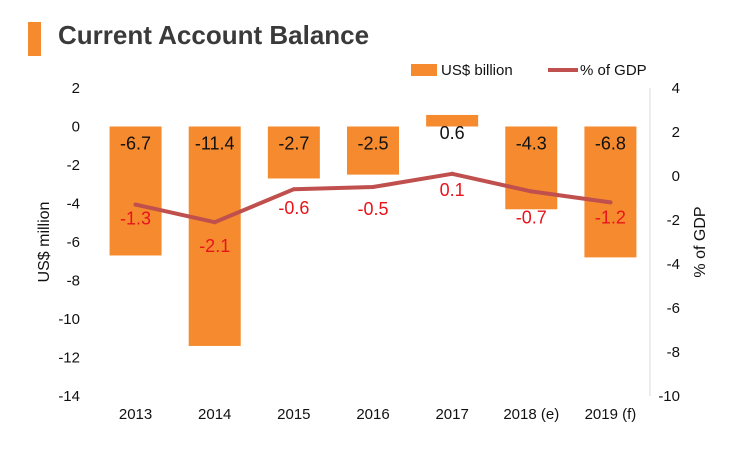 Image resolution: width=751 pixels, height=451 pixels. I want to click on x-tick-label: 2015, so click(293, 414).